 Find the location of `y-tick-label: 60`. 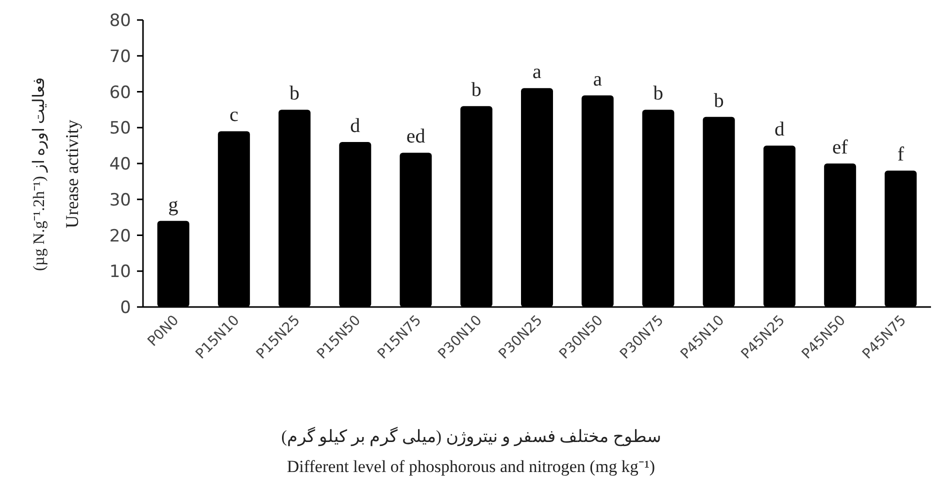

y-tick-label: 60 is located at coordinates (120, 92).